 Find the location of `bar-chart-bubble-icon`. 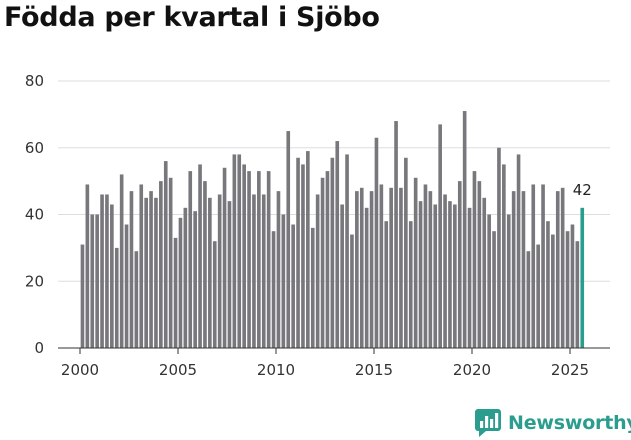

bar-chart-bubble-icon is located at coordinates (488, 423).